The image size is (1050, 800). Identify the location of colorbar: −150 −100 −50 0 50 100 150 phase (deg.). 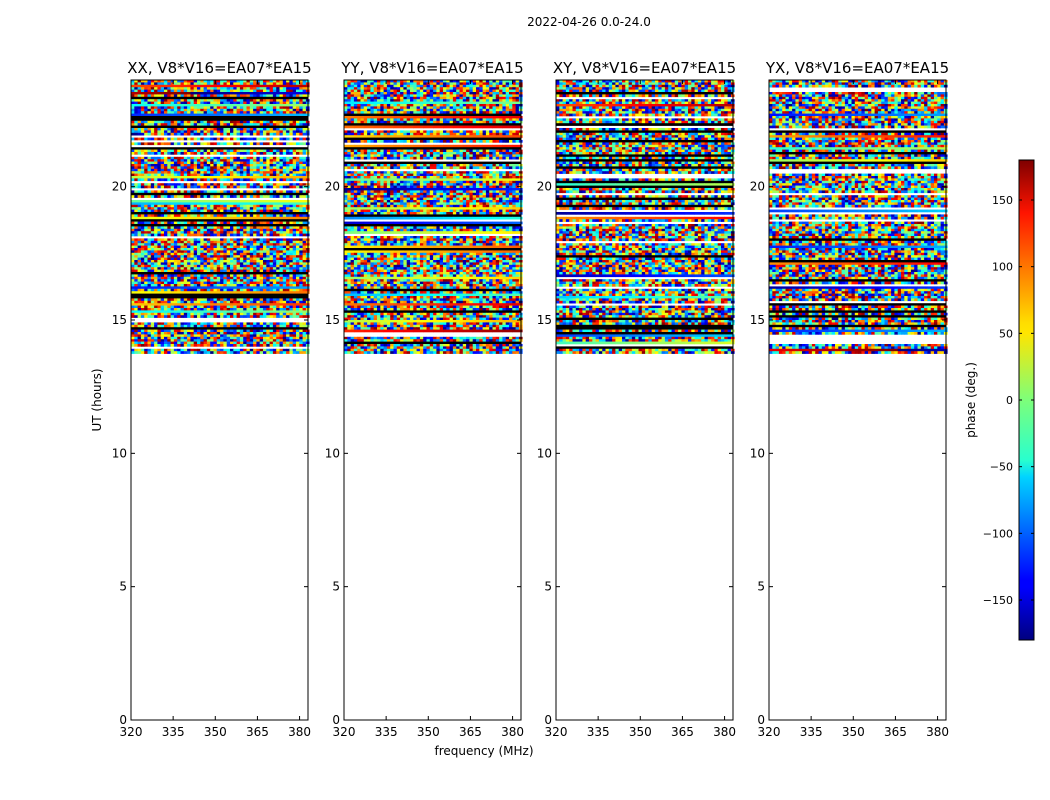
(999, 400).